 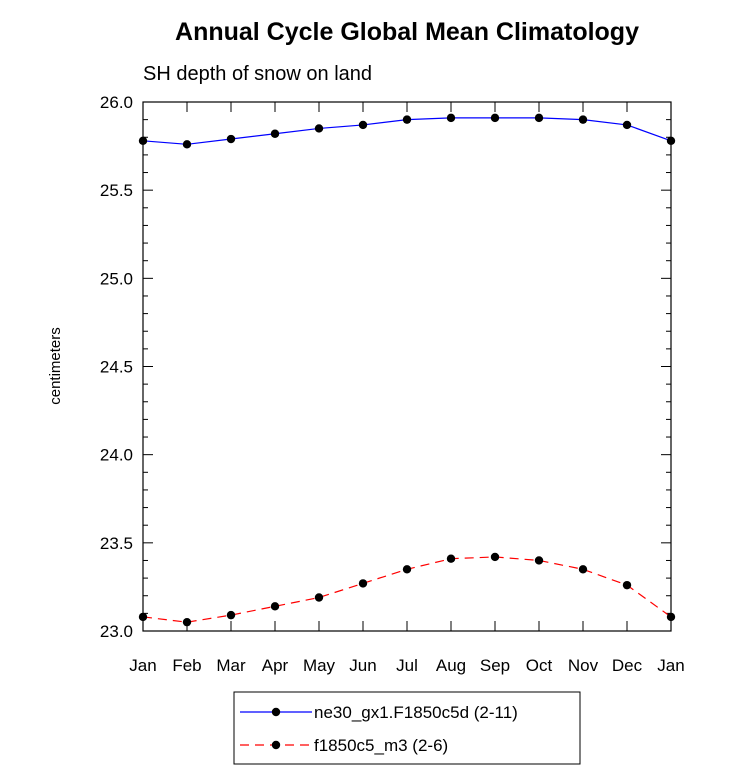 What do you see at coordinates (186, 665) in the screenshot?
I see `x-tick-label: Feb` at bounding box center [186, 665].